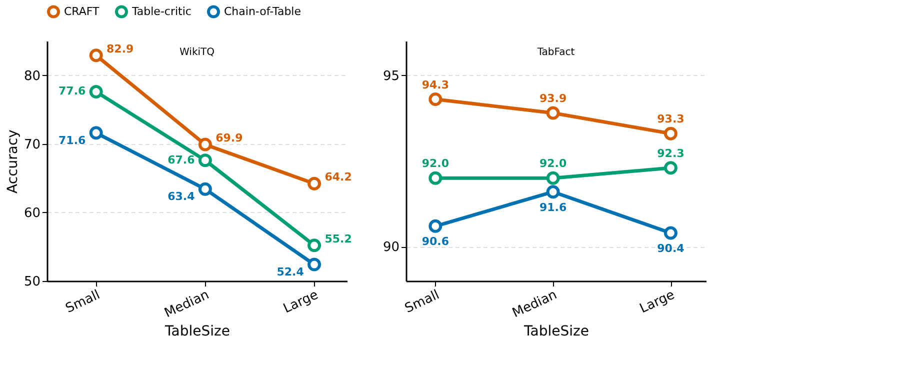  What do you see at coordinates (12, 162) in the screenshot?
I see `y-axis-title: Accuracy` at bounding box center [12, 162].